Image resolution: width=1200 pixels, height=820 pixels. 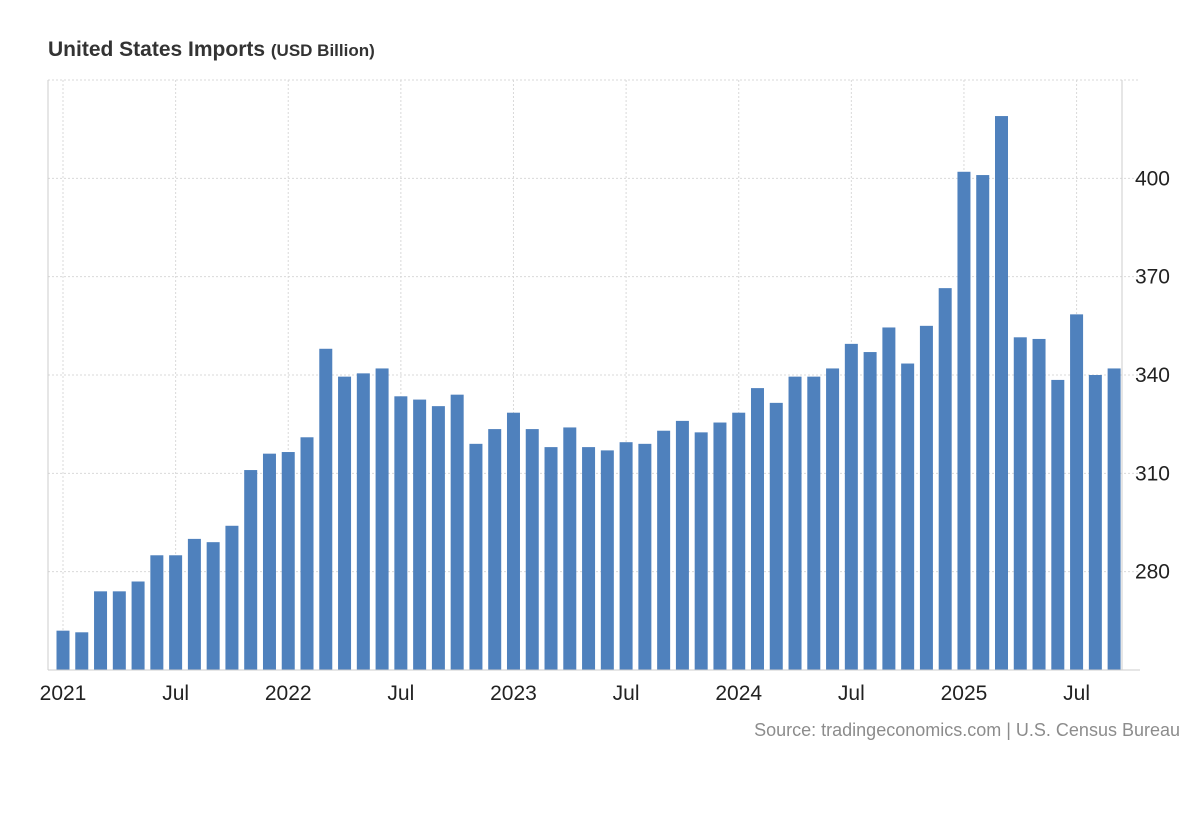 I want to click on bar: Sep 2024: 354.5, so click(x=889, y=498).